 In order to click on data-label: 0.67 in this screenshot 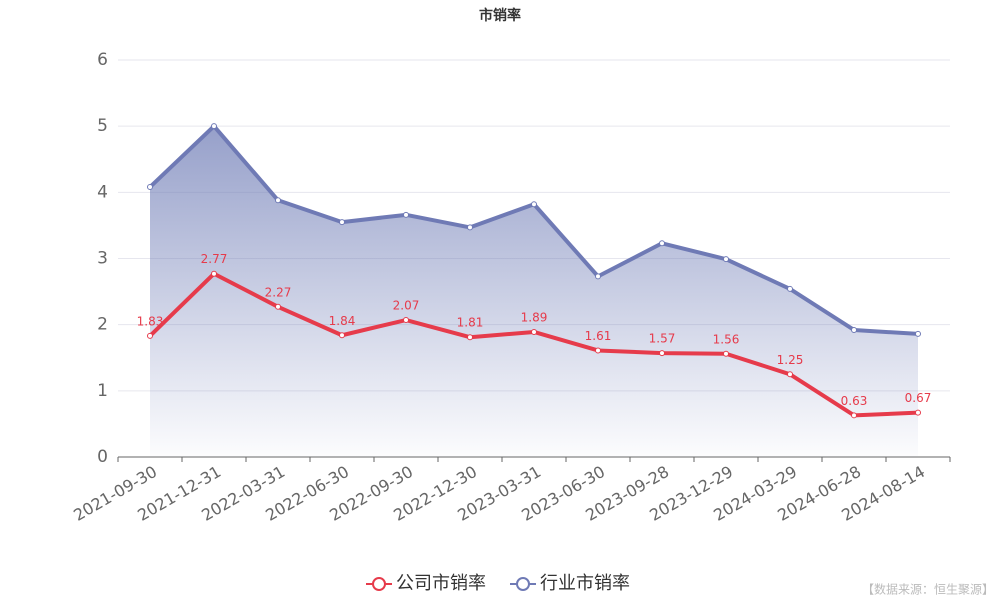, I will do `click(918, 398)`.